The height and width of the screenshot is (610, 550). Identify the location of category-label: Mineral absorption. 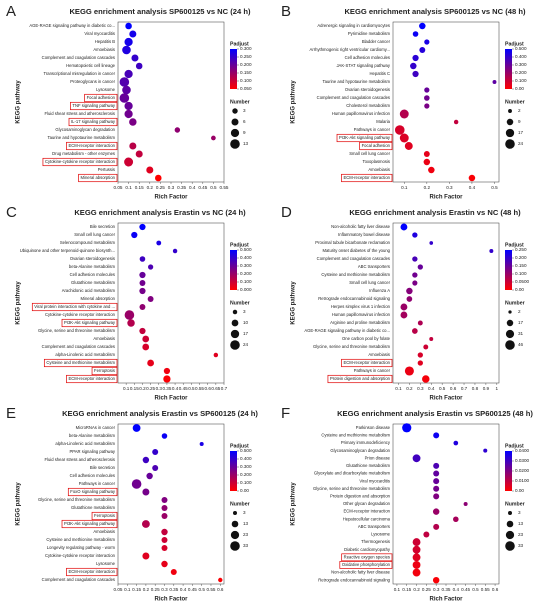
(98, 177).